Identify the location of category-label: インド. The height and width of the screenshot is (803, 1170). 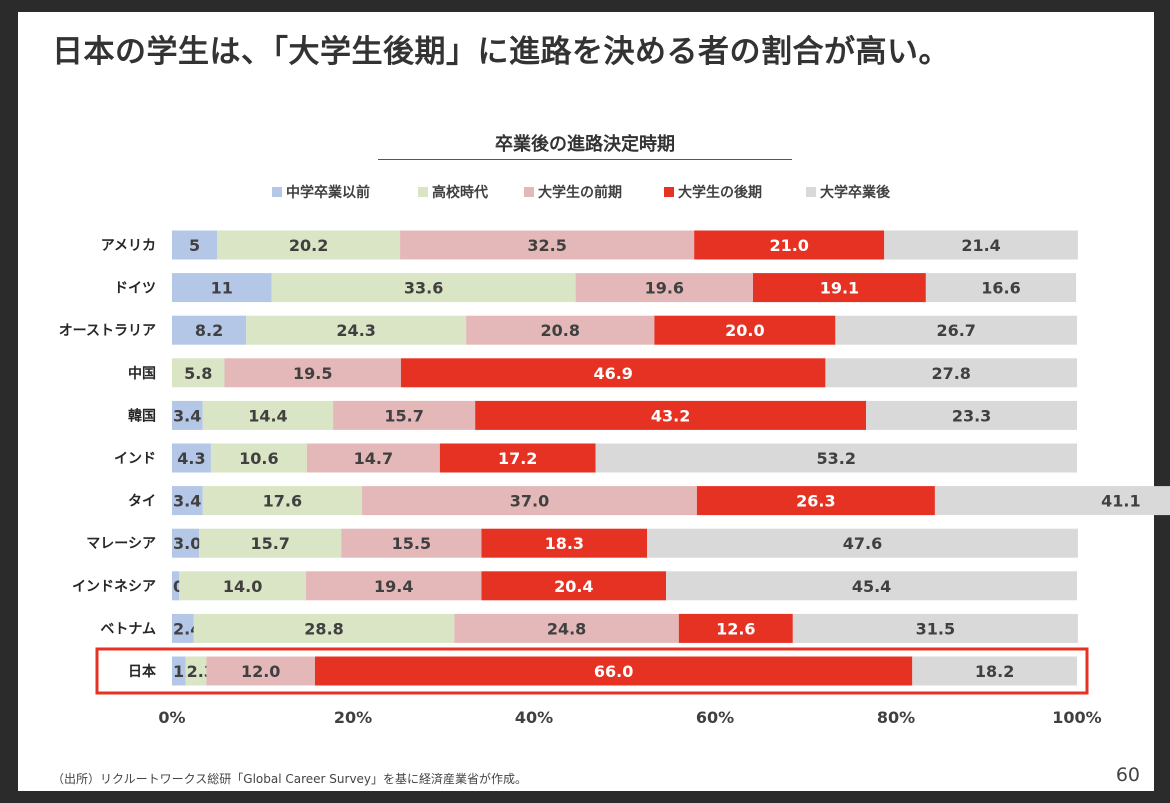
(135, 459).